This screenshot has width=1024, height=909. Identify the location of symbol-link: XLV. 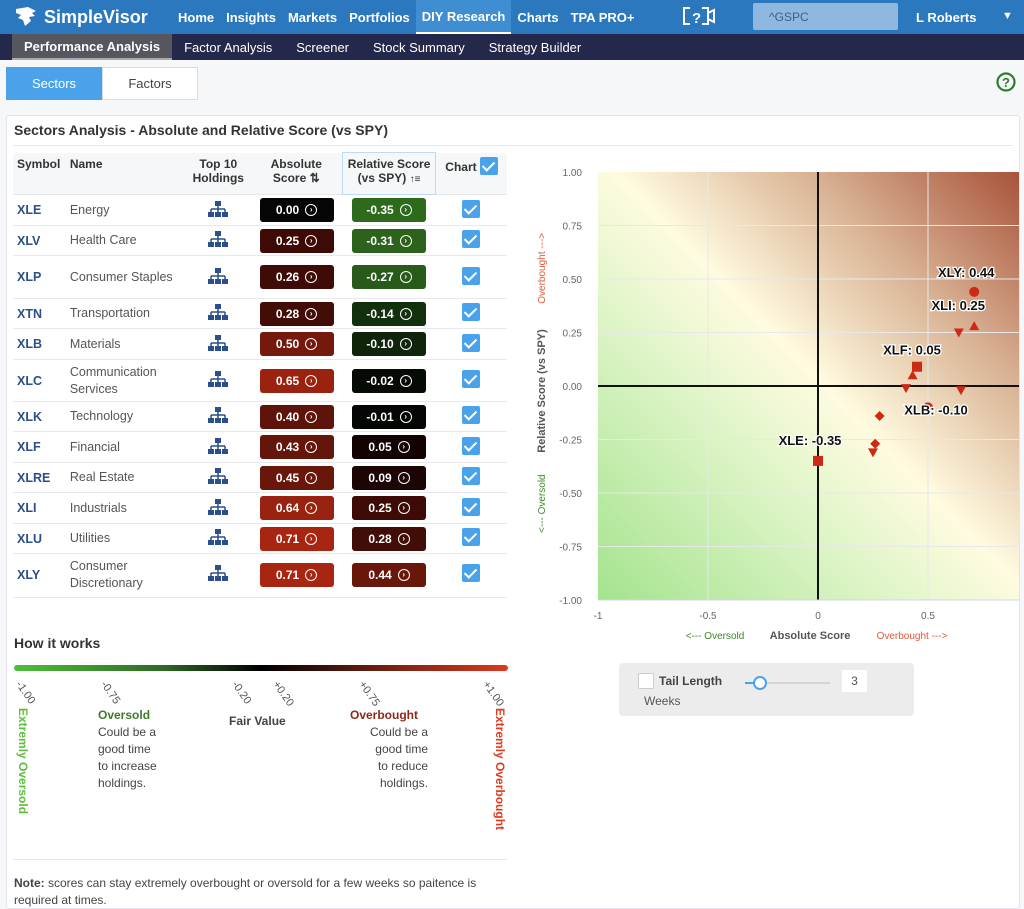
(29, 240).